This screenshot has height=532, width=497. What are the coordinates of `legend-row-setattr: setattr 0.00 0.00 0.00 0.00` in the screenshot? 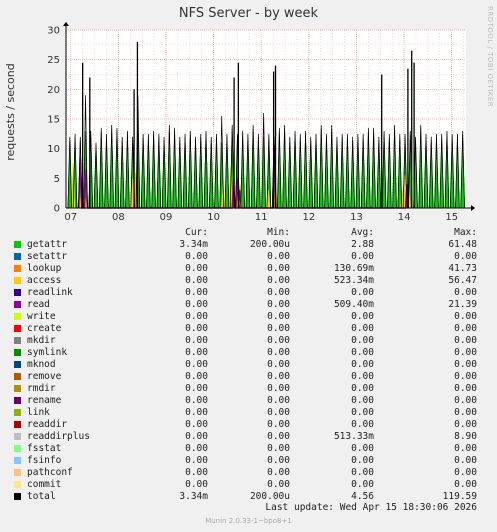 It's located at (248, 257).